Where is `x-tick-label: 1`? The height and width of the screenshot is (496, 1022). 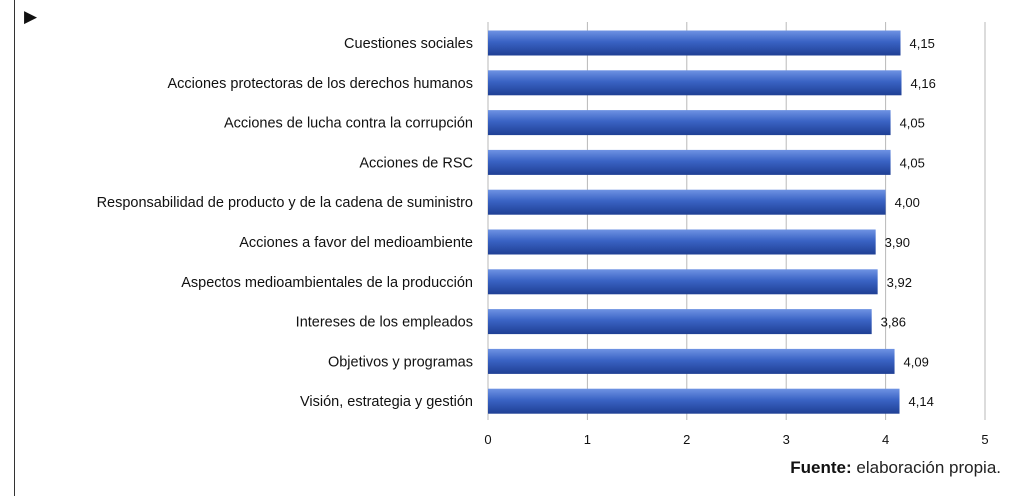 x-tick-label: 1 is located at coordinates (587, 439).